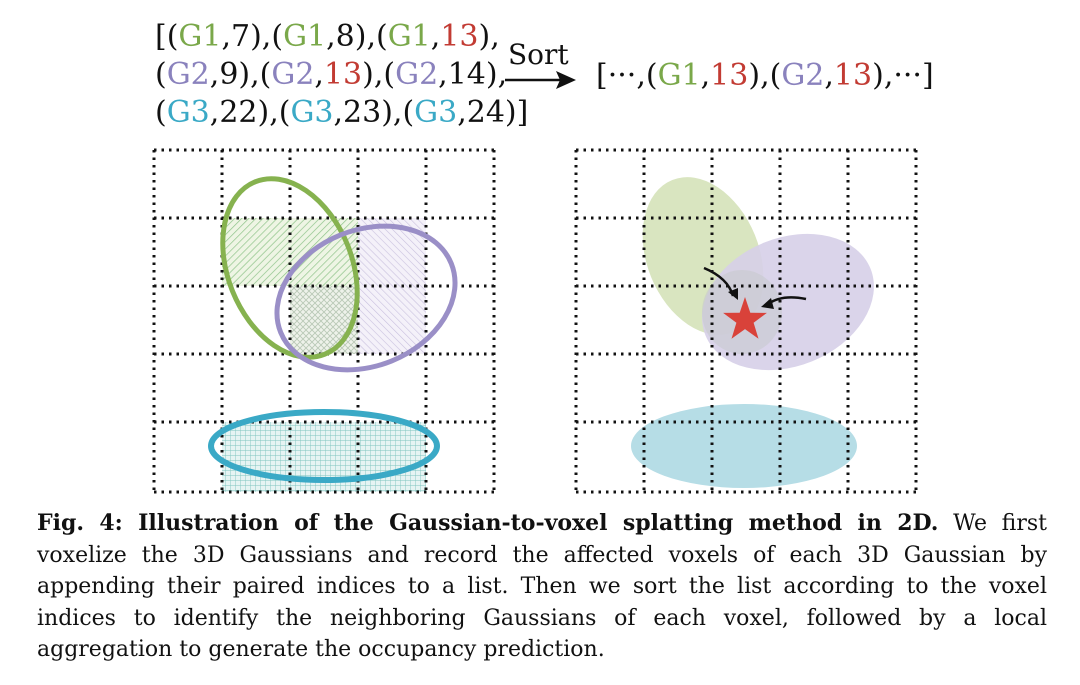  I want to click on pair-list-segment: ,8),(, so click(357, 36).